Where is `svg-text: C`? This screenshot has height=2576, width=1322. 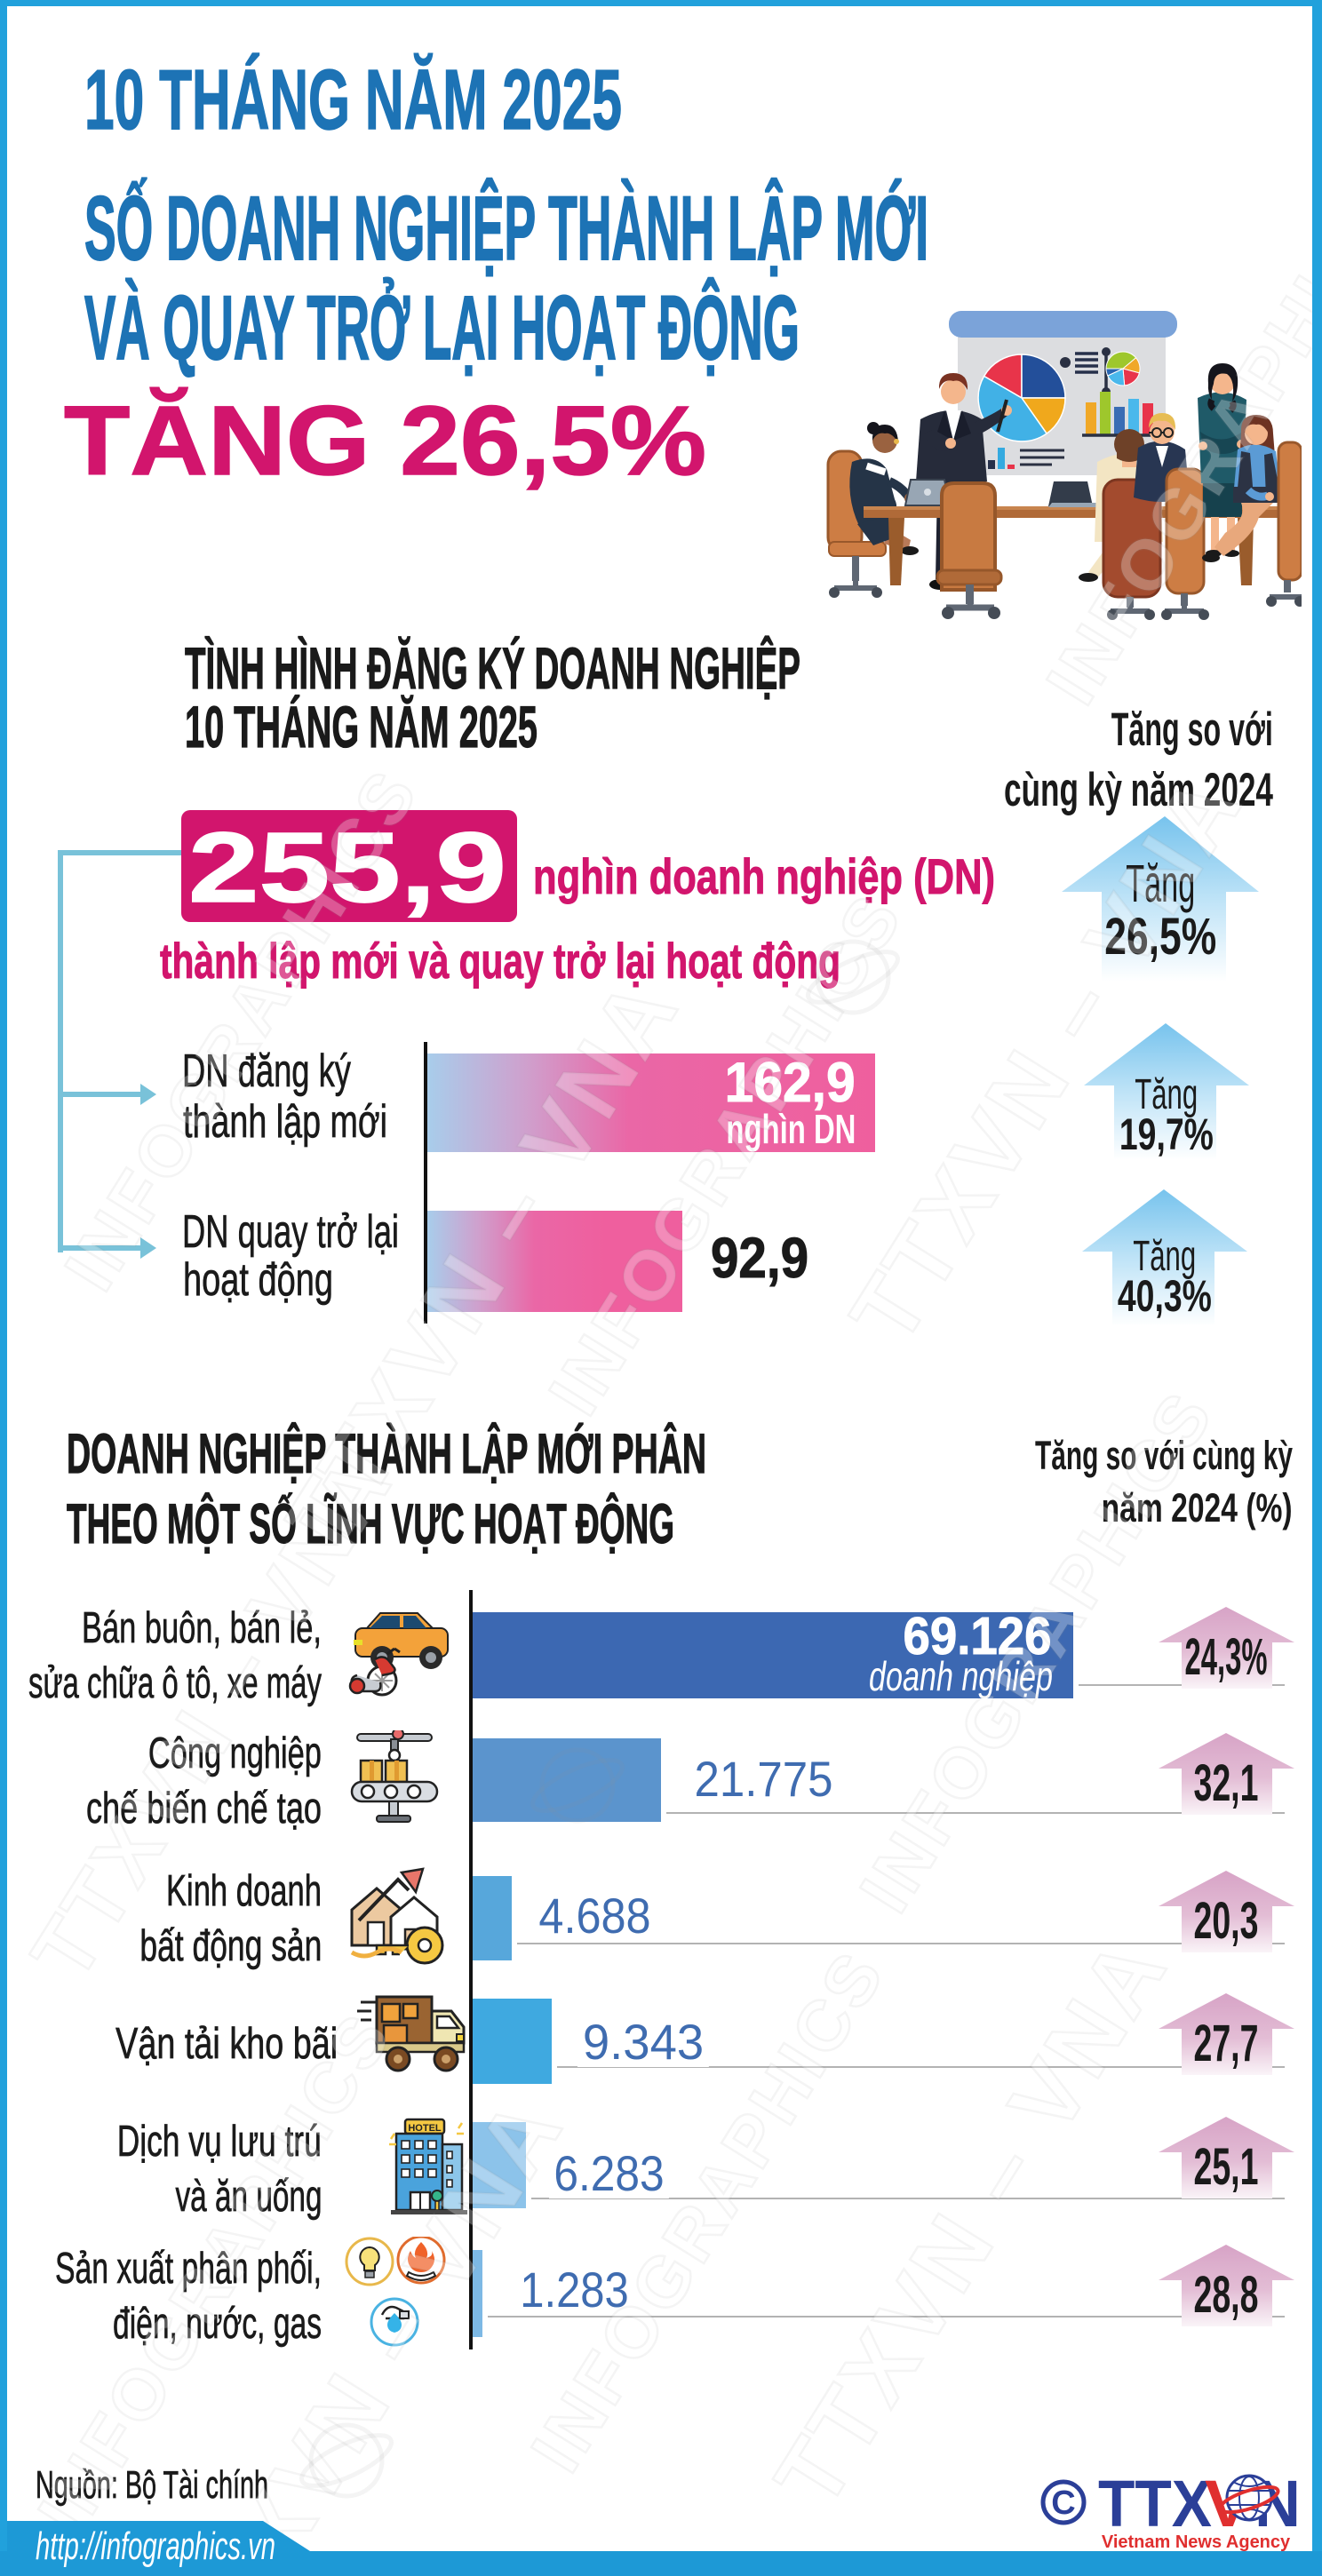 svg-text: C is located at coordinates (1063, 2503).